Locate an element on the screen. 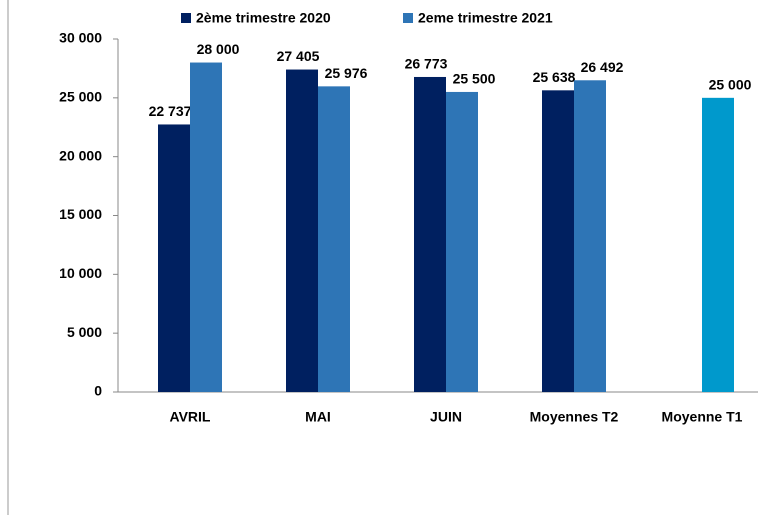  y-tick-label: 20 000 is located at coordinates (80, 155).